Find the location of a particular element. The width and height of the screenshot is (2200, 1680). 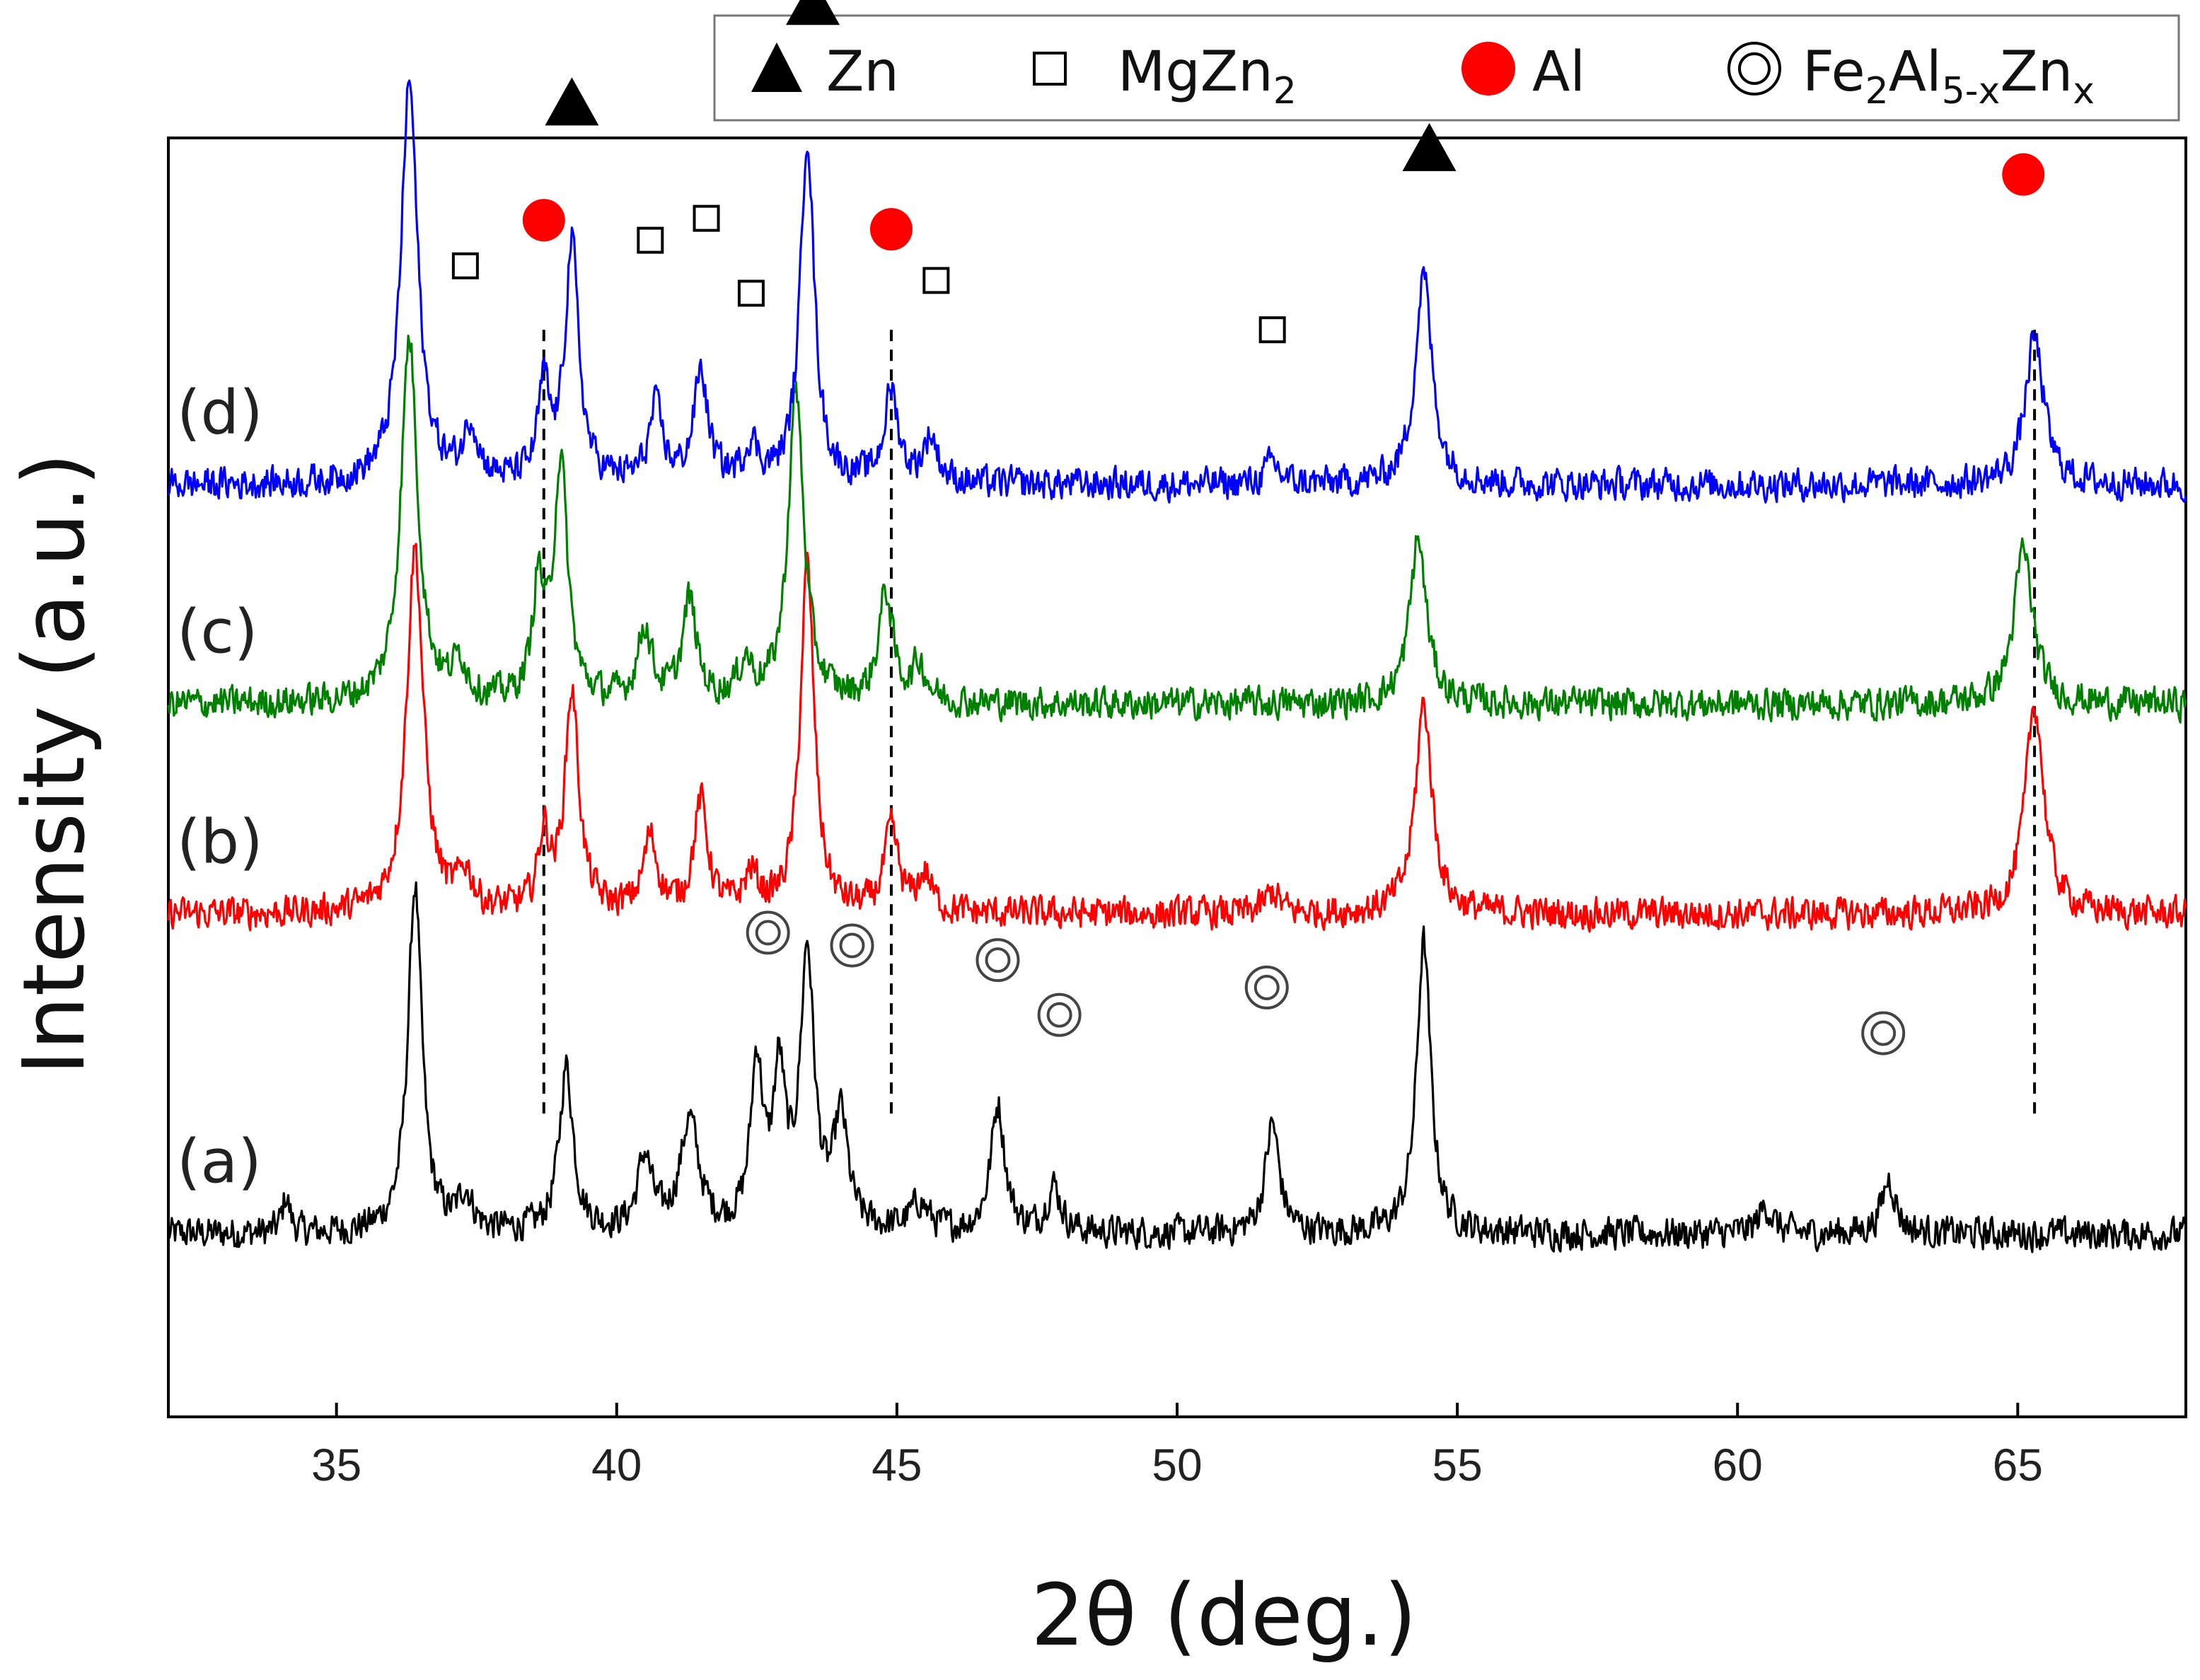

series-label-a: (a) is located at coordinates (219, 1161).